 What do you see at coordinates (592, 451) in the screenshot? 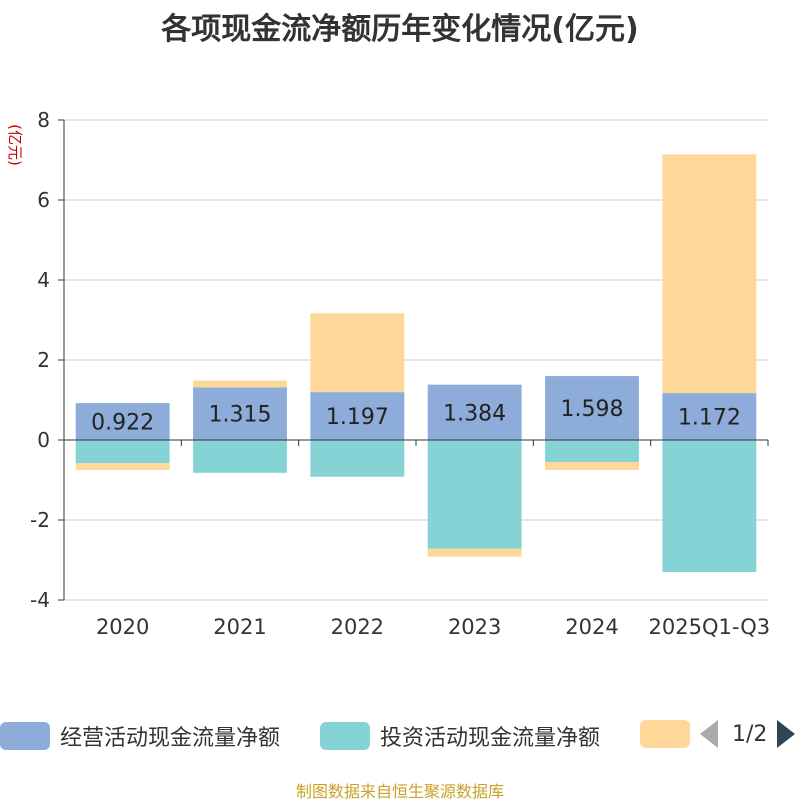
I see `bar-series-1-2024` at bounding box center [592, 451].